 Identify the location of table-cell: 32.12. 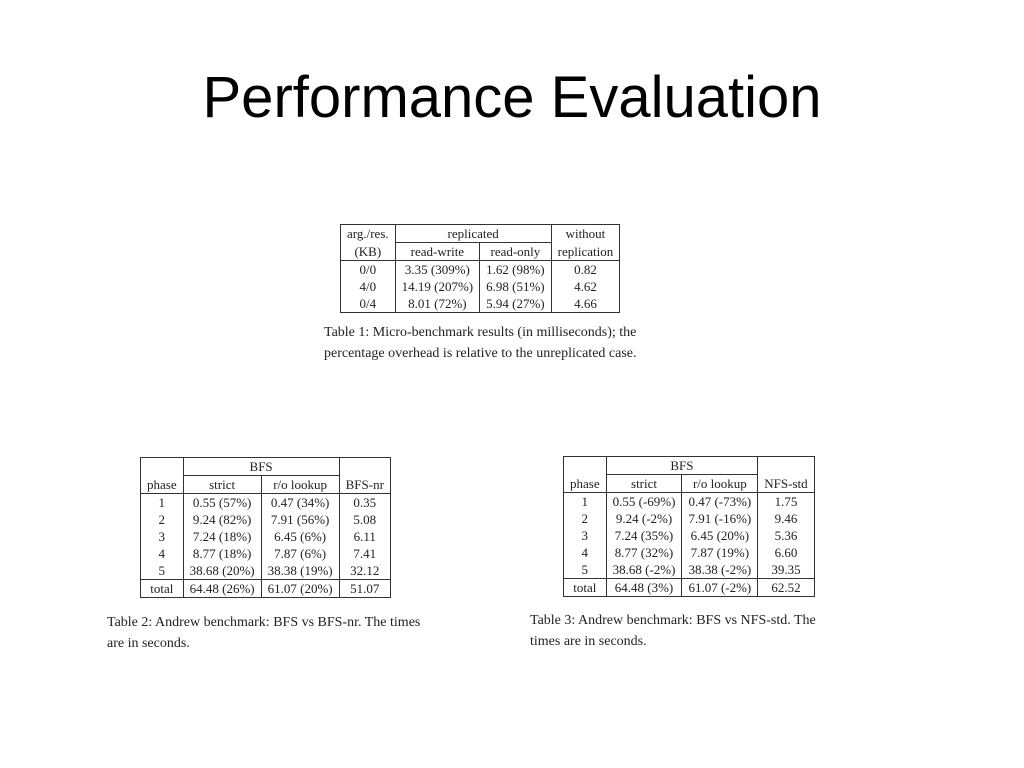
(364, 571).